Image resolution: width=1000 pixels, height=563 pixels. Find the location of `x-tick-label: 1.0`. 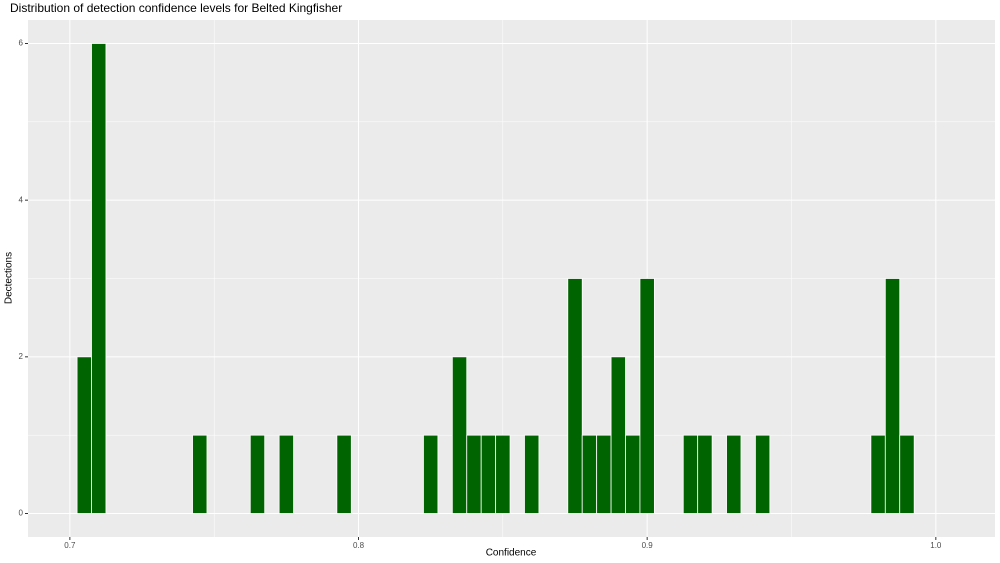

x-tick-label: 1.0 is located at coordinates (936, 545).